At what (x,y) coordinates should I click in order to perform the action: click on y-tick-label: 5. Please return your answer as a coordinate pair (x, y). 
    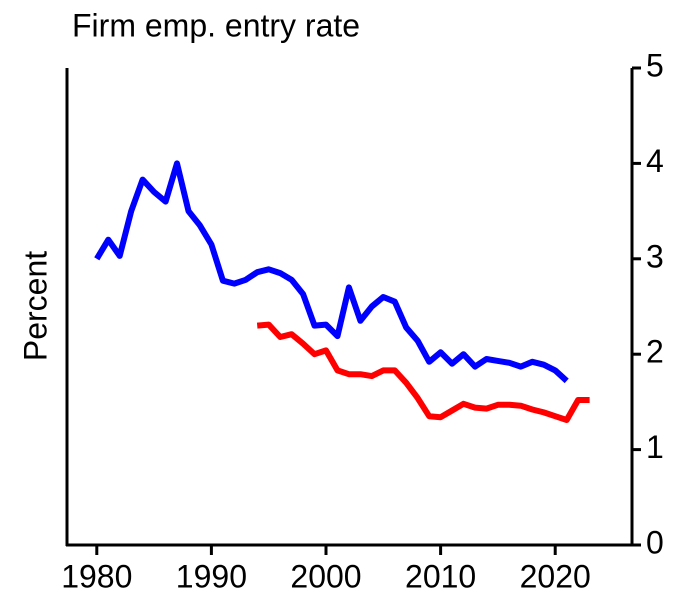
    Looking at the image, I should click on (655, 65).